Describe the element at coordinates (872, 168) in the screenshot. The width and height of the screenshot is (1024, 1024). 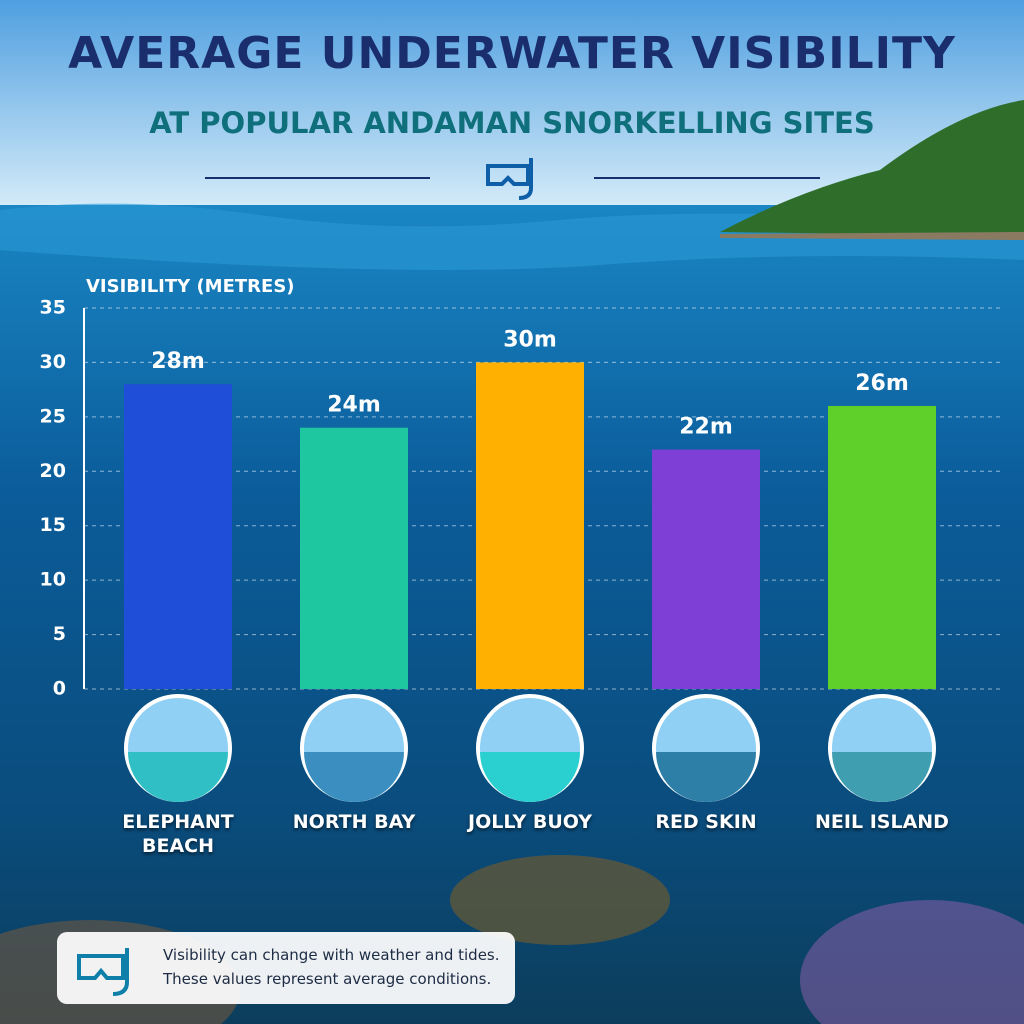
I see `island` at that location.